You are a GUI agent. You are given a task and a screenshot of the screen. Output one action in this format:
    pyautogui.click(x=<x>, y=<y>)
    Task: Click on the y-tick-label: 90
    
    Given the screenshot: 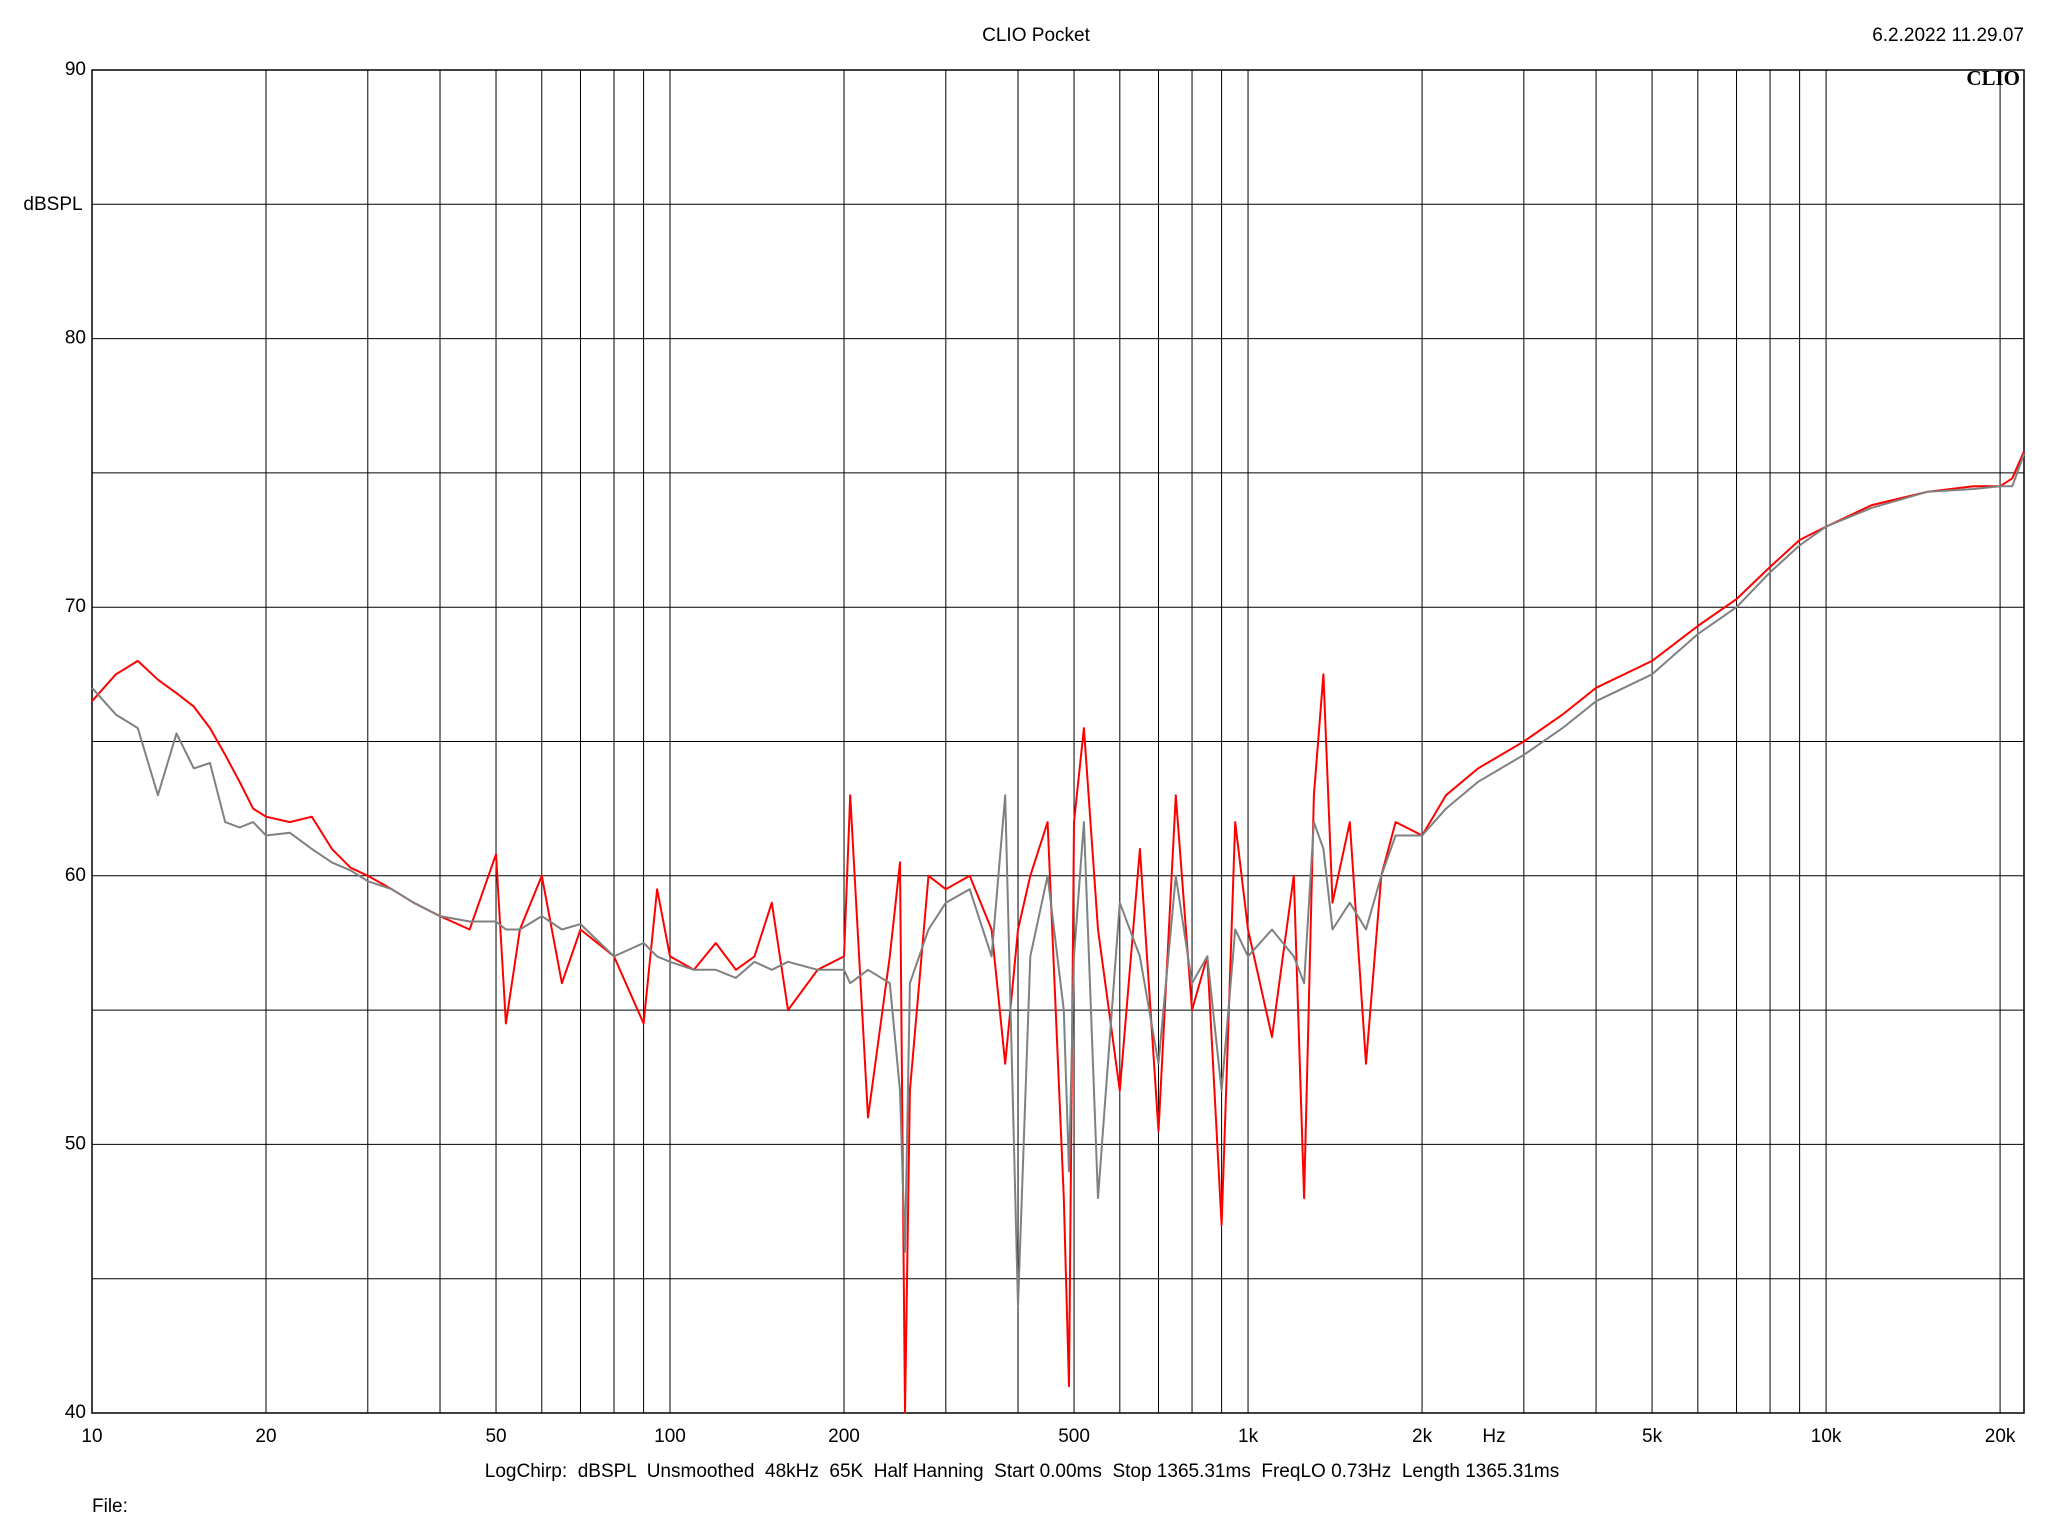 What is the action you would take?
    pyautogui.click(x=75, y=69)
    